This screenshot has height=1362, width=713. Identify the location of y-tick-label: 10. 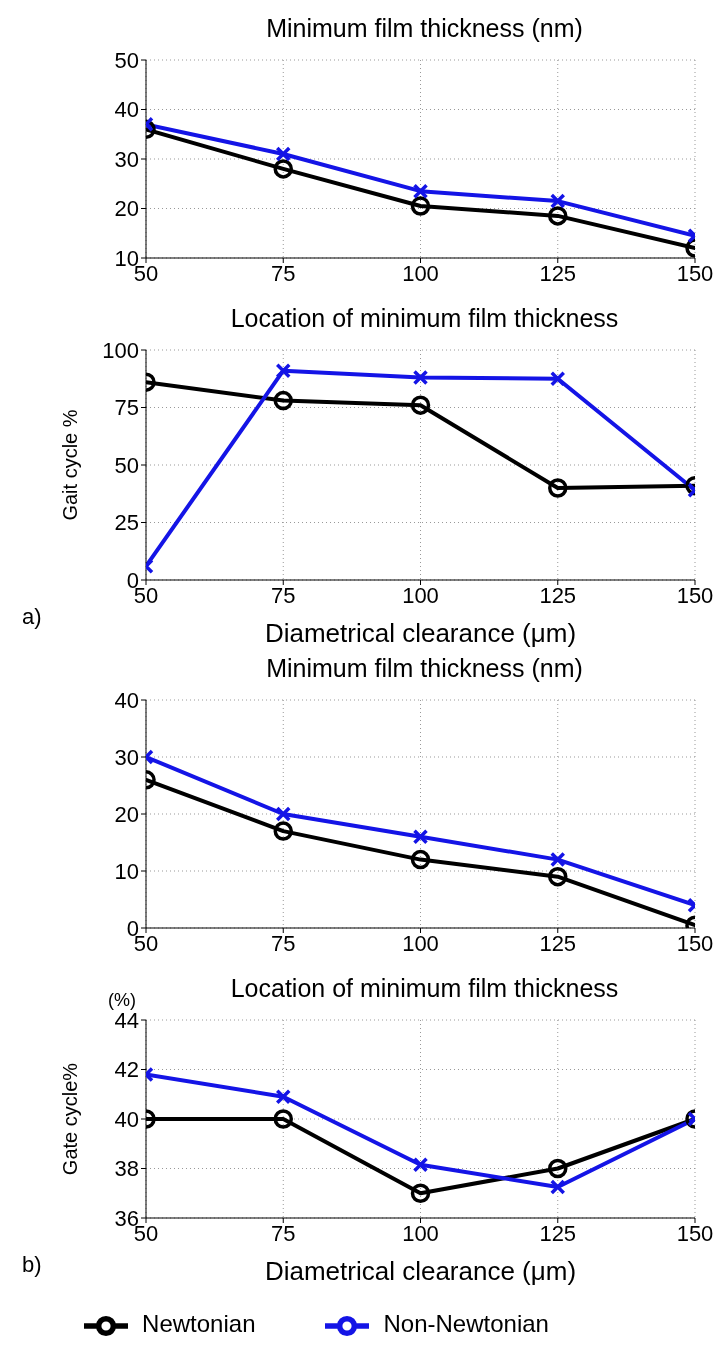
(126, 871).